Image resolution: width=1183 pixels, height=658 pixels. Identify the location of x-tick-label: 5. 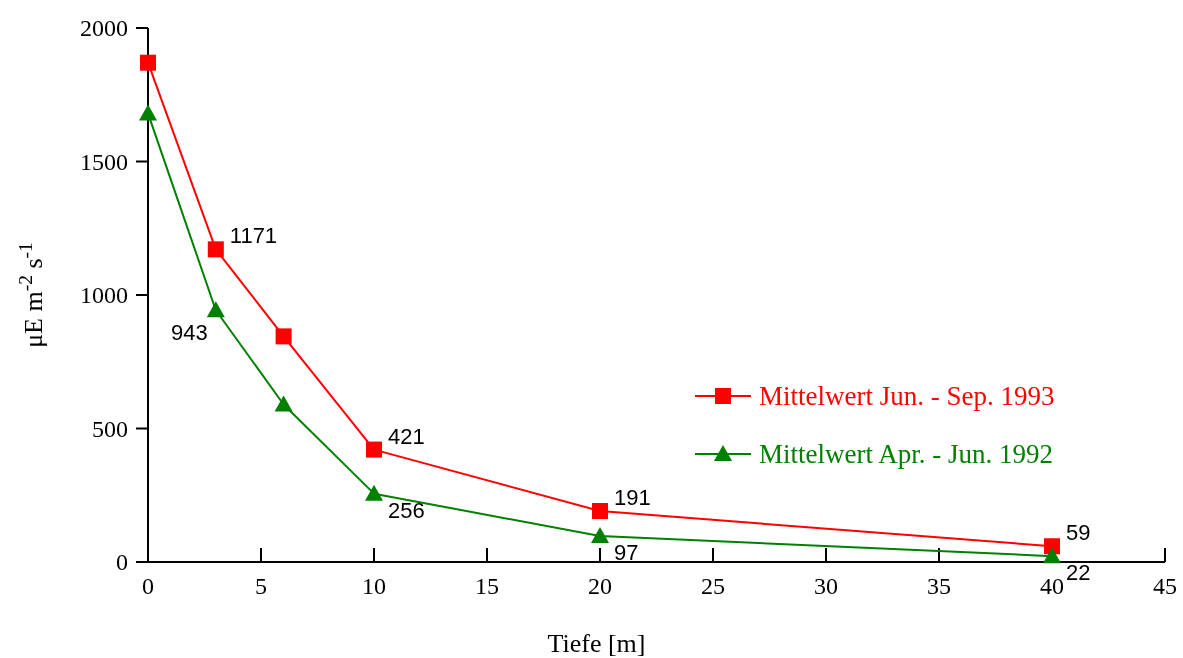
(261, 586).